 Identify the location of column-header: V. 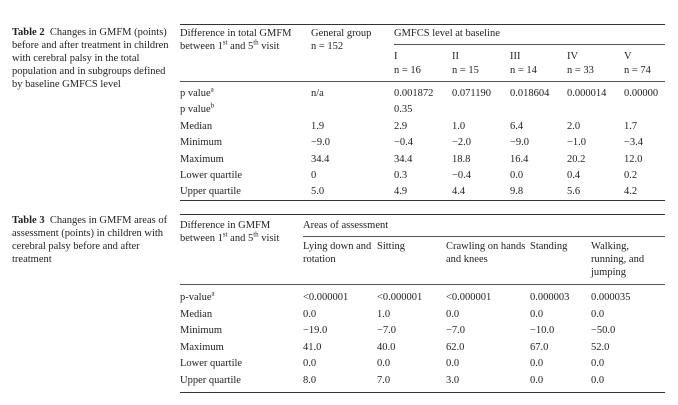
(628, 56).